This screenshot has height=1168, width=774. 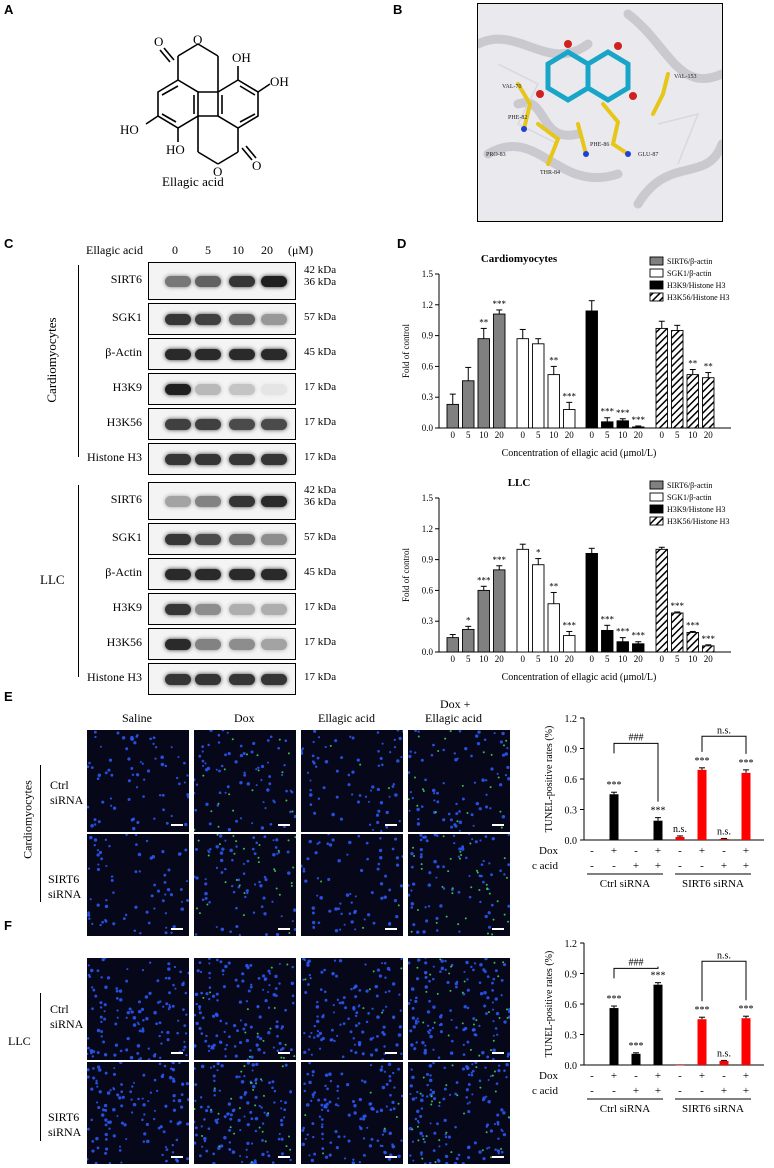 I want to click on f-row-ctrl: Ctrl siRNA, so click(x=66, y=1017).